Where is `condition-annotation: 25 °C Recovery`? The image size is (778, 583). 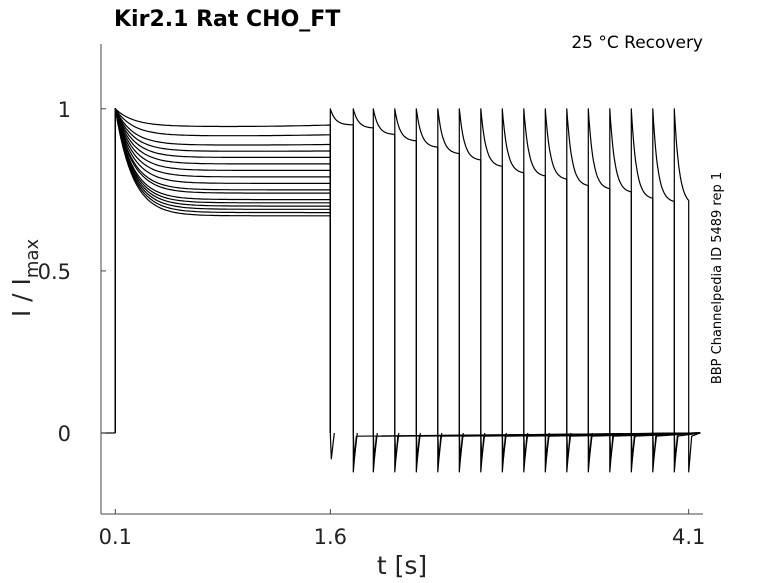
condition-annotation: 25 °C Recovery is located at coordinates (637, 43).